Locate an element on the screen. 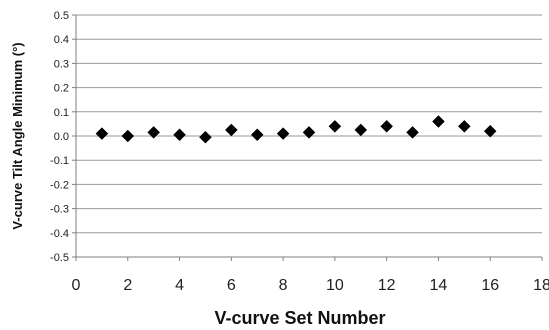 Image resolution: width=549 pixels, height=330 pixels. x-tick-label: 12 is located at coordinates (387, 285).